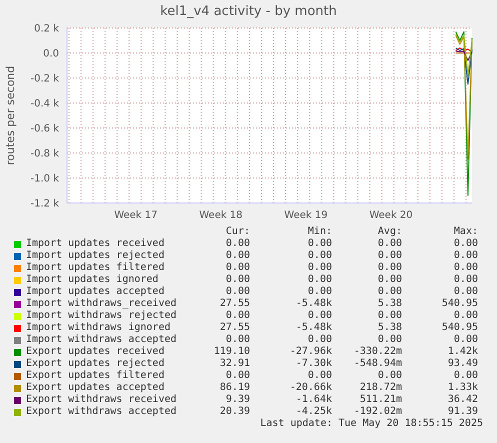 The height and width of the screenshot is (443, 497). I want to click on text: 1.33k, so click(463, 387).